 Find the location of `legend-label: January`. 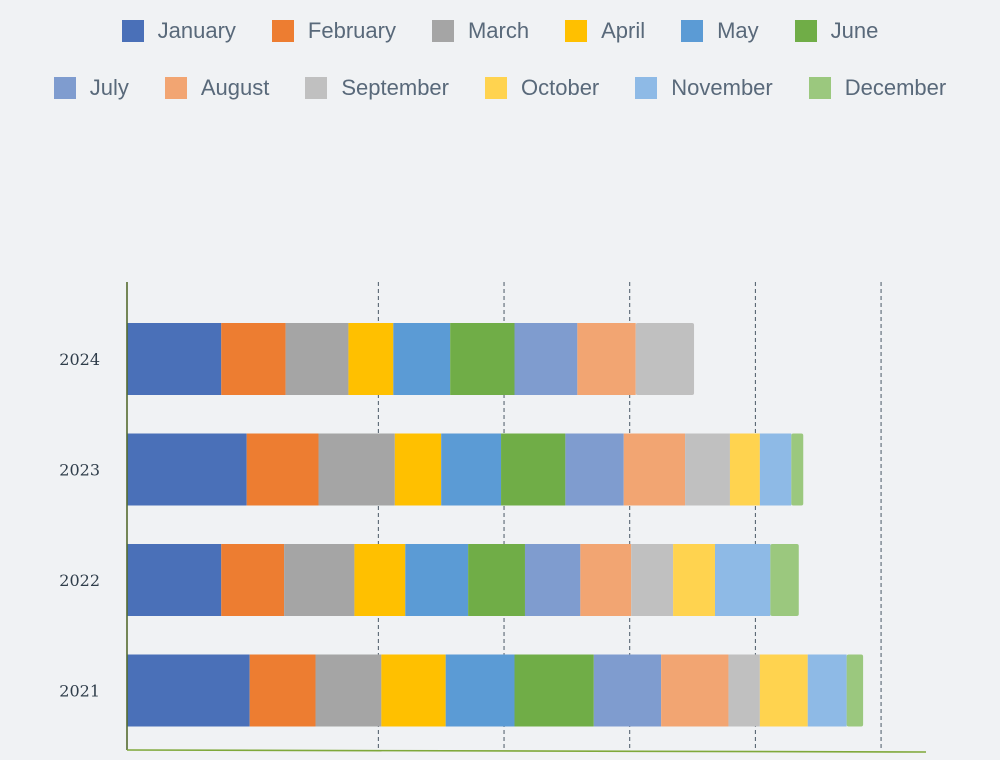

legend-label: January is located at coordinates (196, 30).